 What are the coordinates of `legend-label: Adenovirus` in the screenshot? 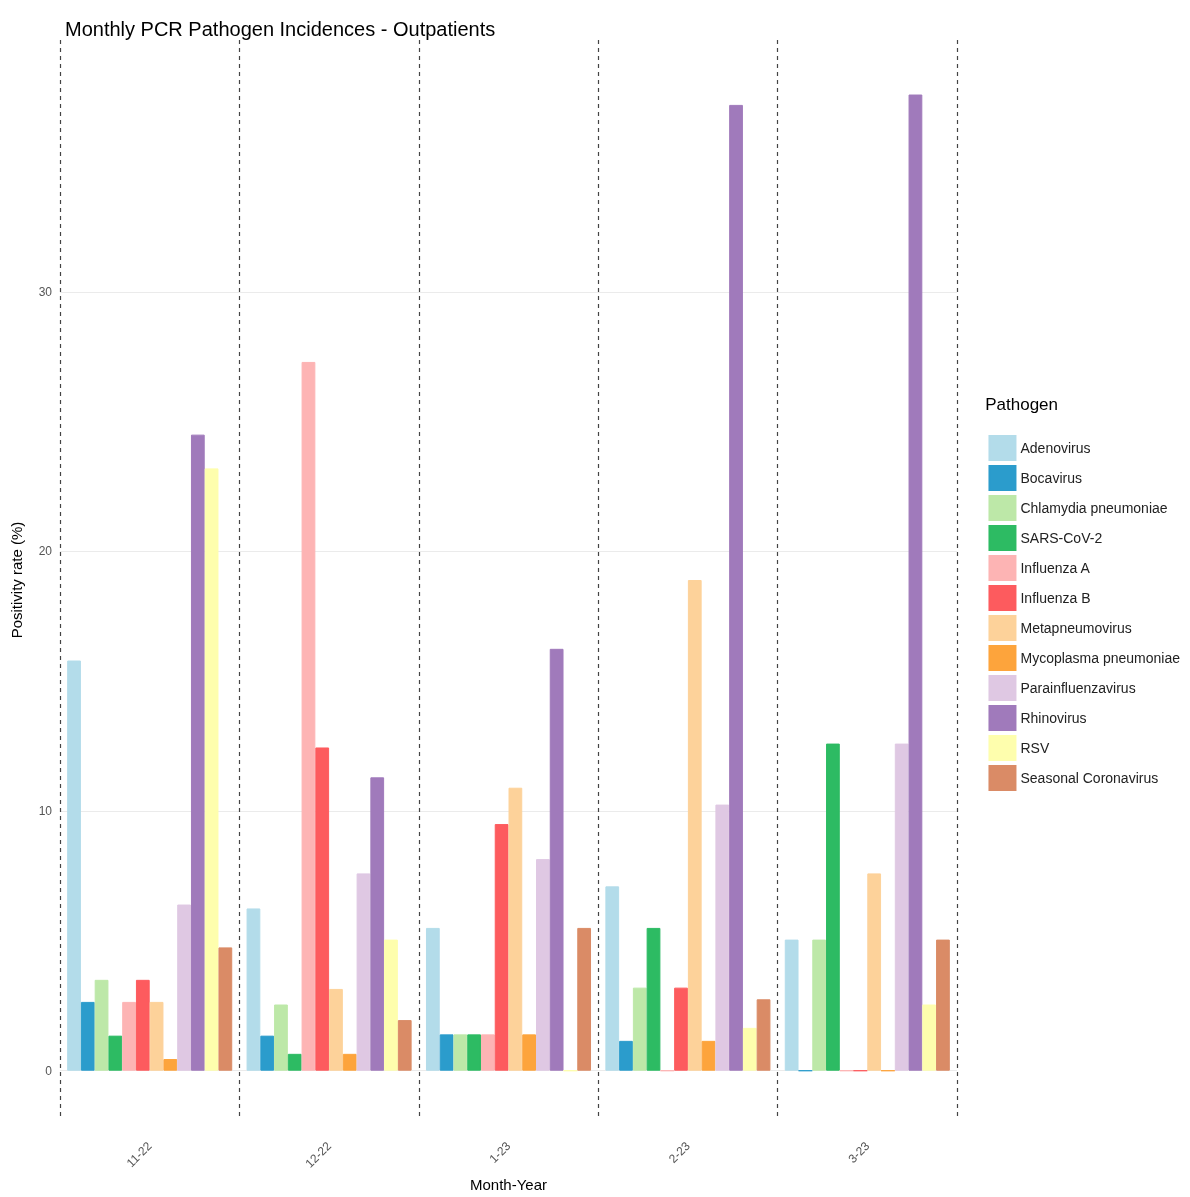 It's located at (1055, 448).